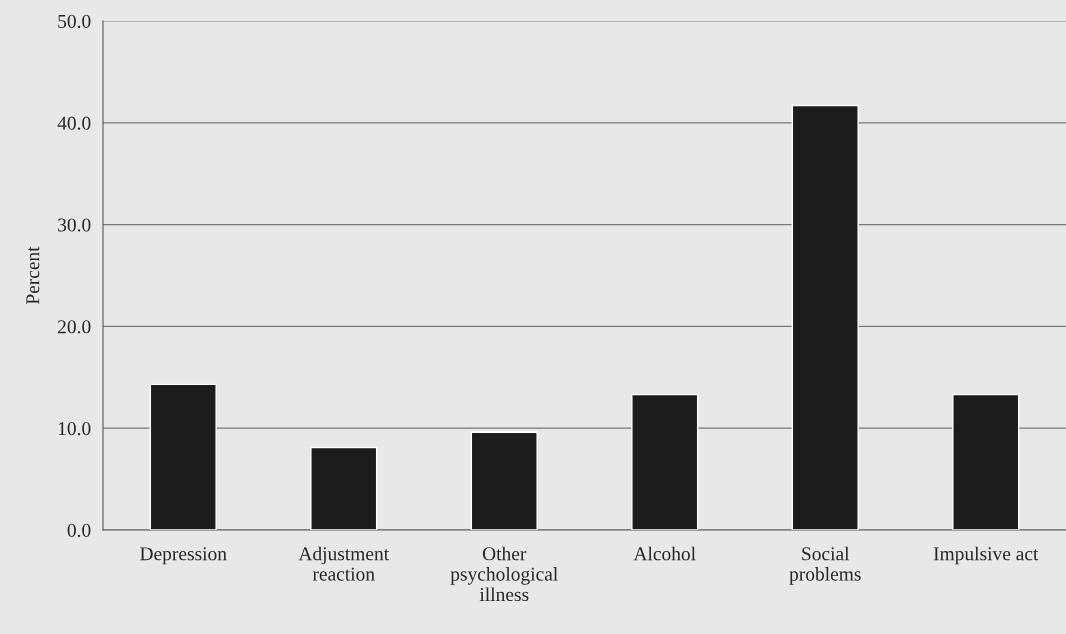 This screenshot has width=1066, height=634. Describe the element at coordinates (74, 225) in the screenshot. I see `y-tick-label: 30.0` at that location.